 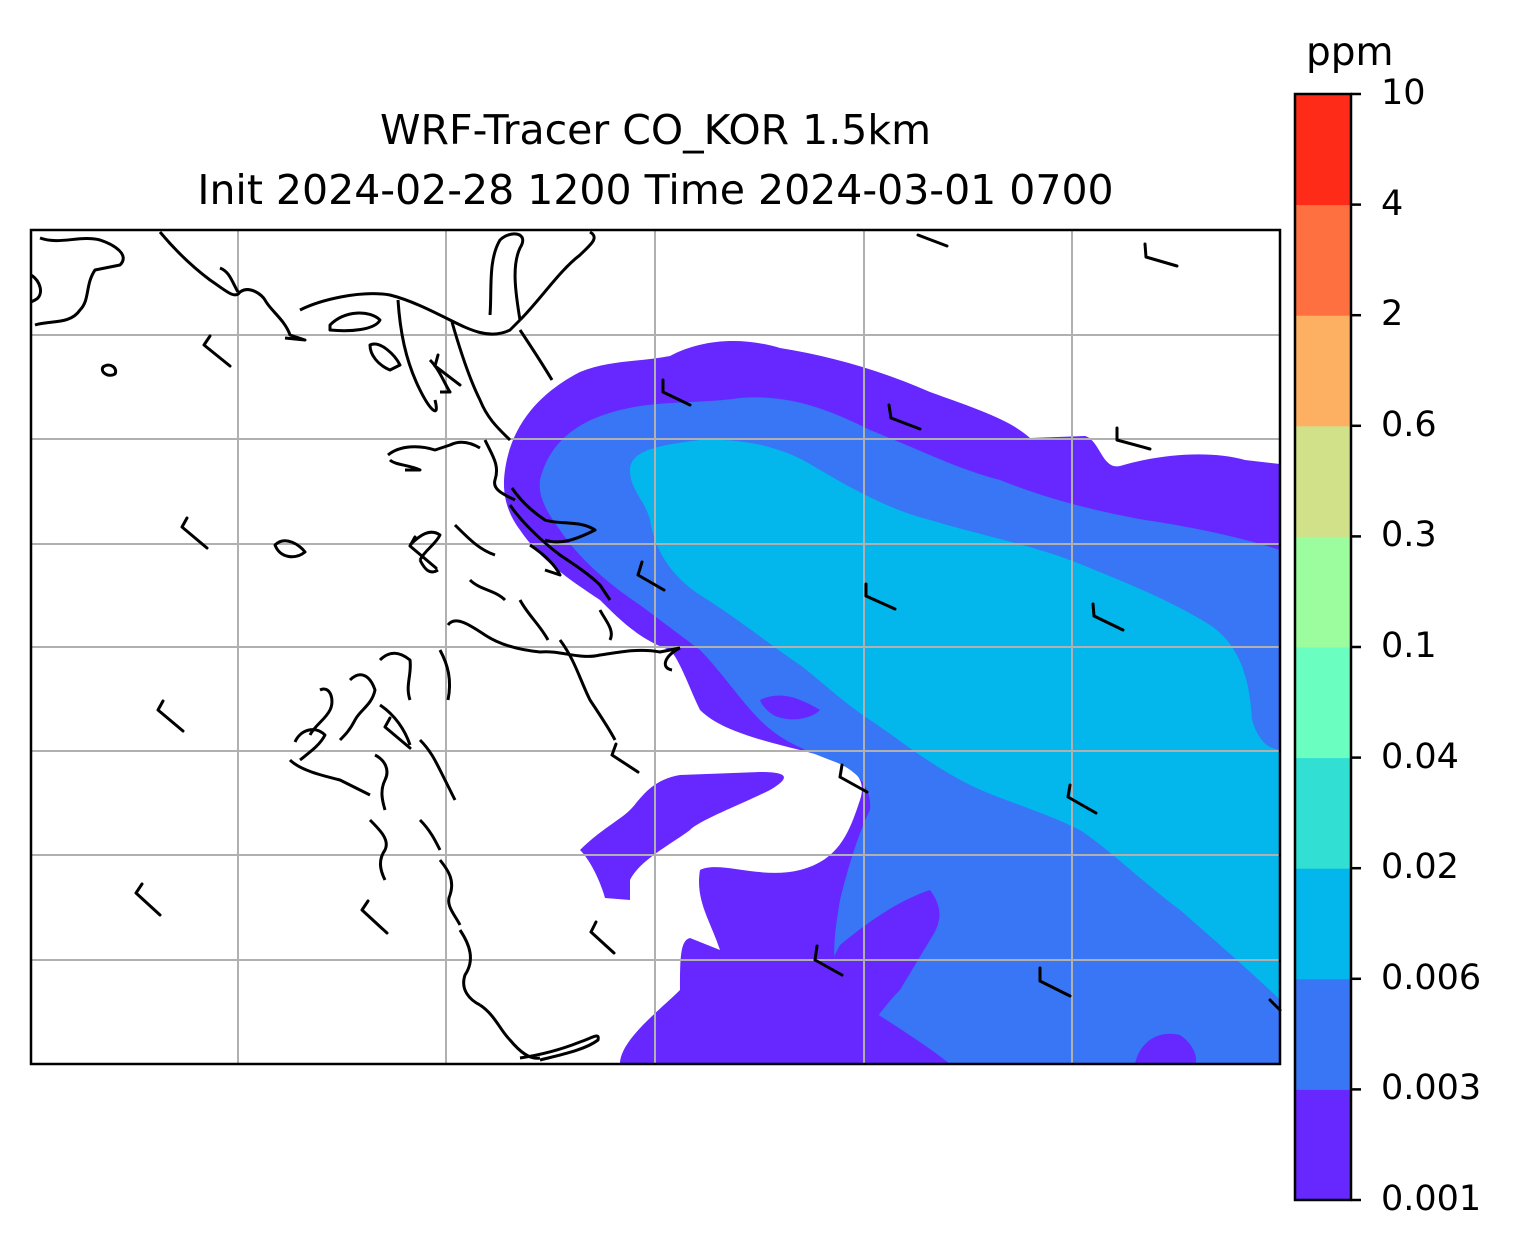 I want to click on colorbar-tick-label: 0.003, so click(x=1431, y=1088).